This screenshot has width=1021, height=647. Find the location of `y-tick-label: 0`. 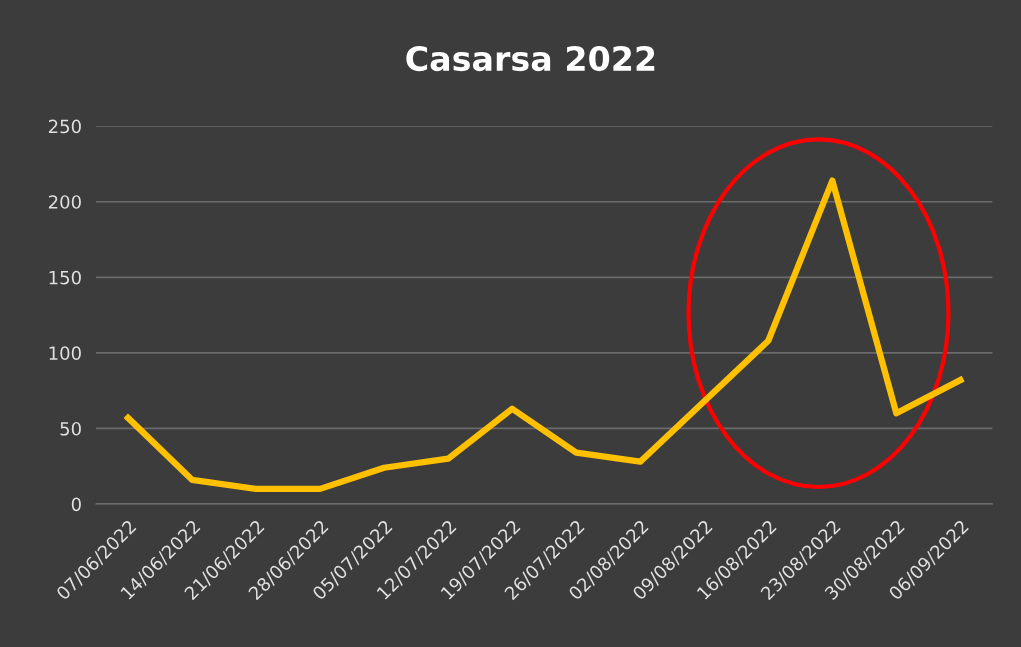

y-tick-label: 0 is located at coordinates (76, 504).